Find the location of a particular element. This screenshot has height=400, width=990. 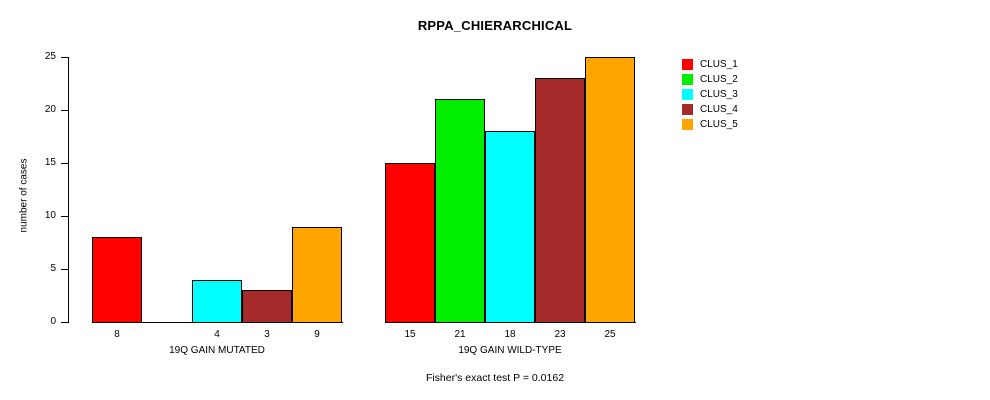

legend: CLUS_1 CLUS_2 CLUS_3 CLUS_4 CLUS_5 is located at coordinates (710, 94).